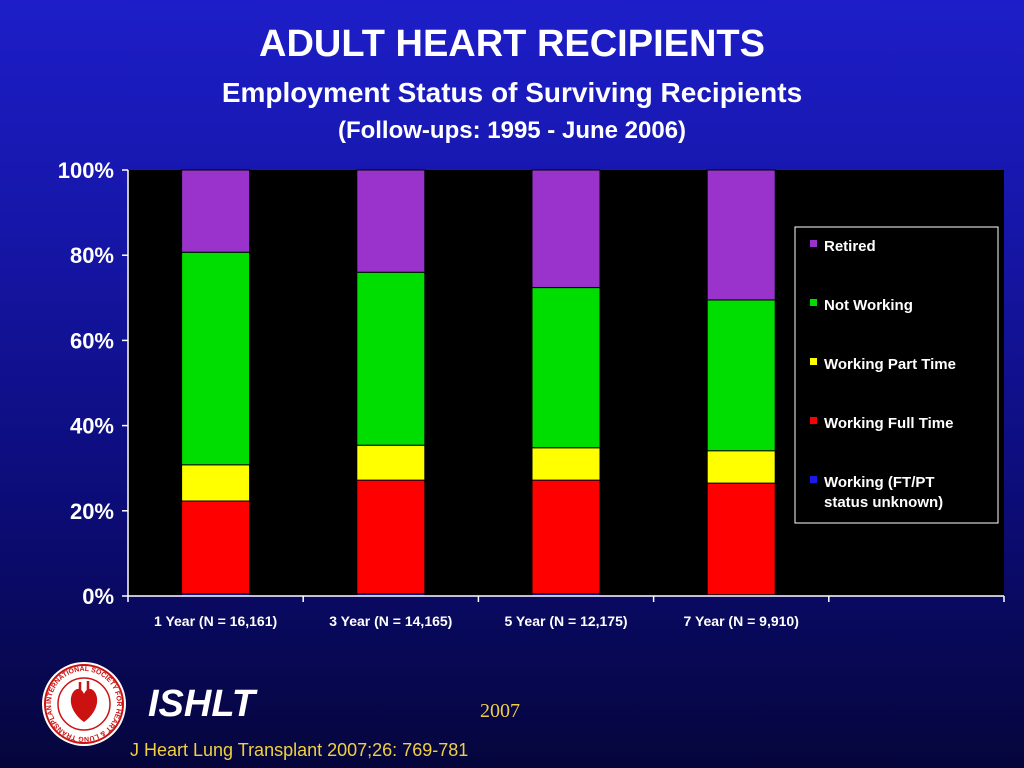 This screenshot has width=1024, height=768. What do you see at coordinates (299, 750) in the screenshot?
I see `journal-citation: J Heart Lung Transplant 2007;26: 769-781` at bounding box center [299, 750].